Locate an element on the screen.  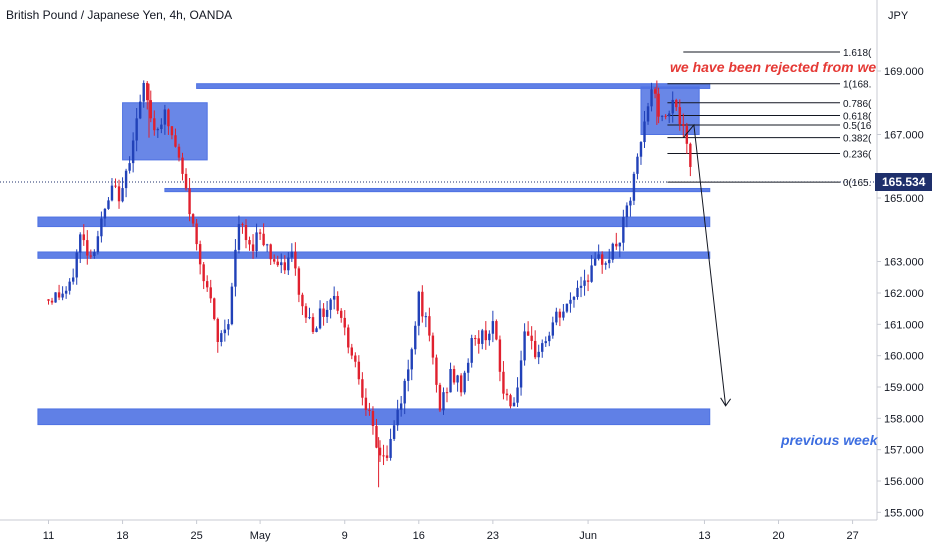
price-tick-label: 159.000 is located at coordinates (904, 388).